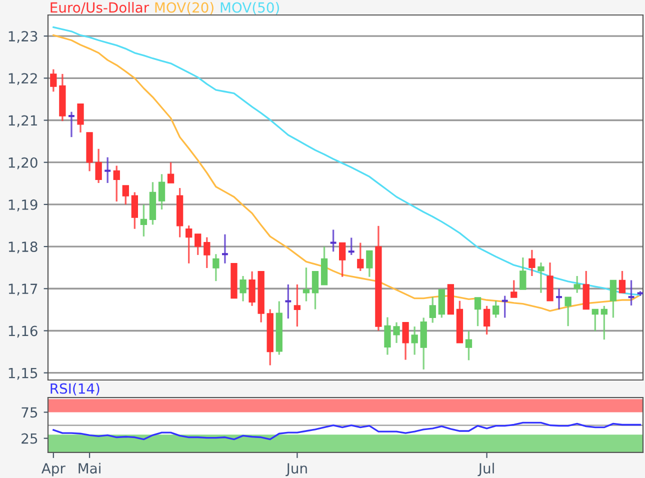 Image resolution: width=645 pixels, height=478 pixels. Describe the element at coordinates (75, 389) in the screenshot. I see `text: RSI(14)` at that location.